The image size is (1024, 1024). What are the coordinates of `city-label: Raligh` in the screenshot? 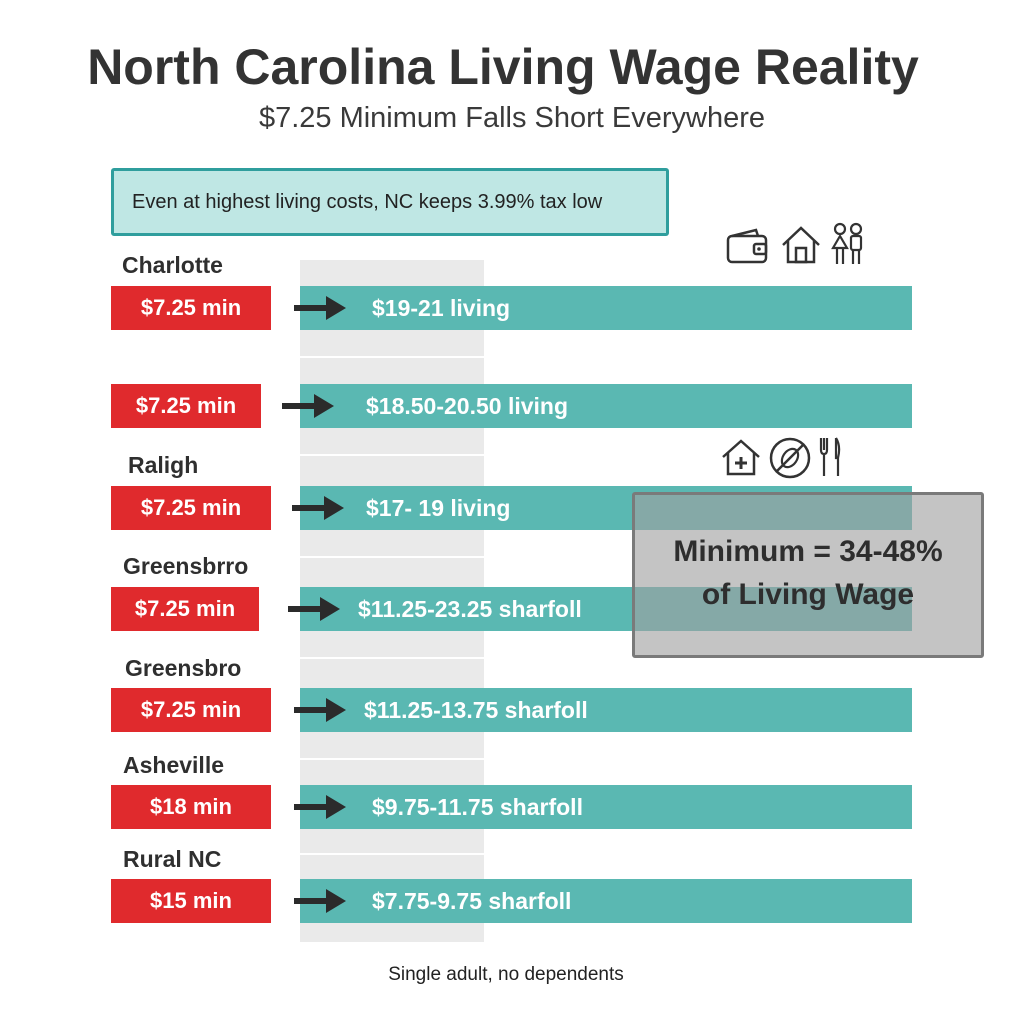 It's located at (163, 465).